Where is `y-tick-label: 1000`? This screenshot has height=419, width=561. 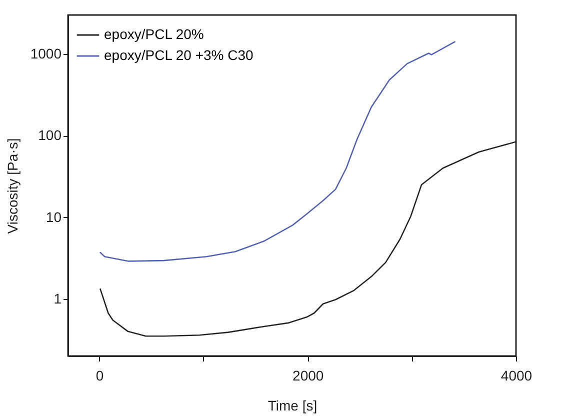 y-tick-label: 1000 is located at coordinates (46, 53).